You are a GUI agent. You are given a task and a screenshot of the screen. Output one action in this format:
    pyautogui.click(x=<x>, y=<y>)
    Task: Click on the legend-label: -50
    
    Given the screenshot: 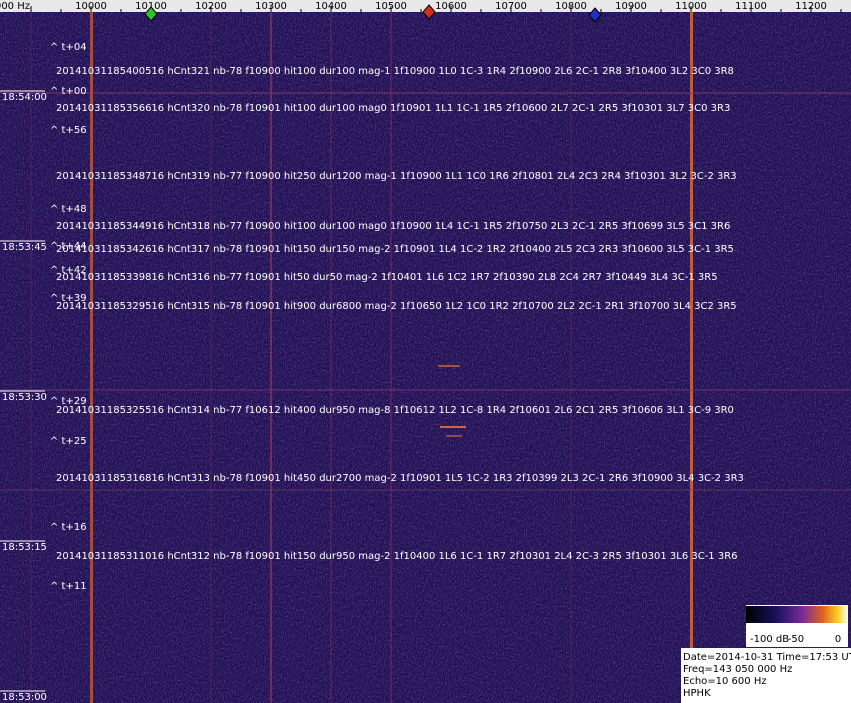 What is the action you would take?
    pyautogui.click(x=796, y=639)
    